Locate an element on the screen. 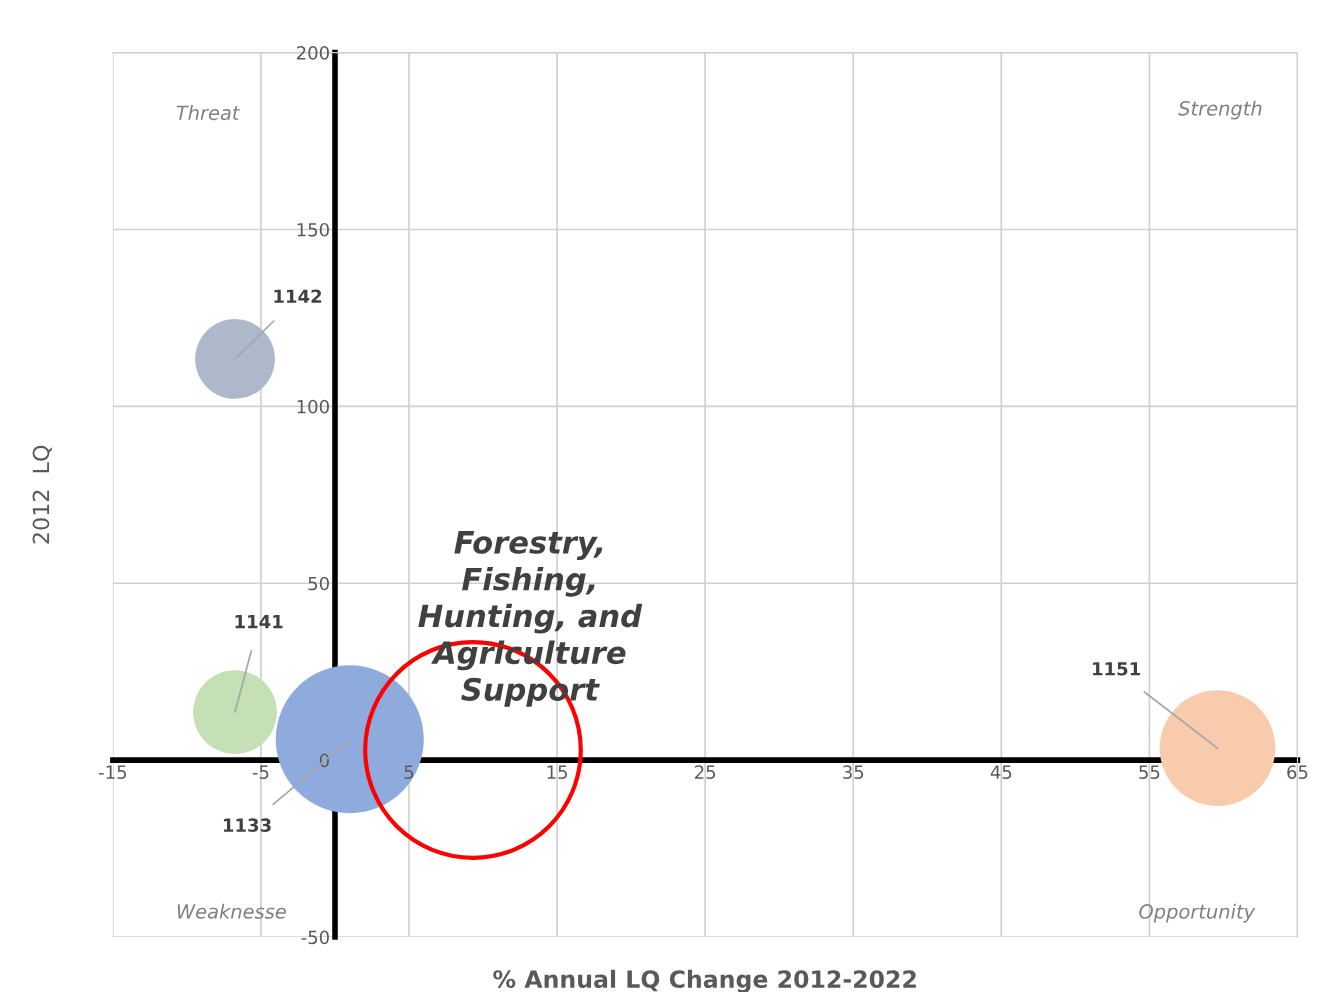 Image resolution: width=1328 pixels, height=992 pixels. x-tick-label: 35 is located at coordinates (853, 772).